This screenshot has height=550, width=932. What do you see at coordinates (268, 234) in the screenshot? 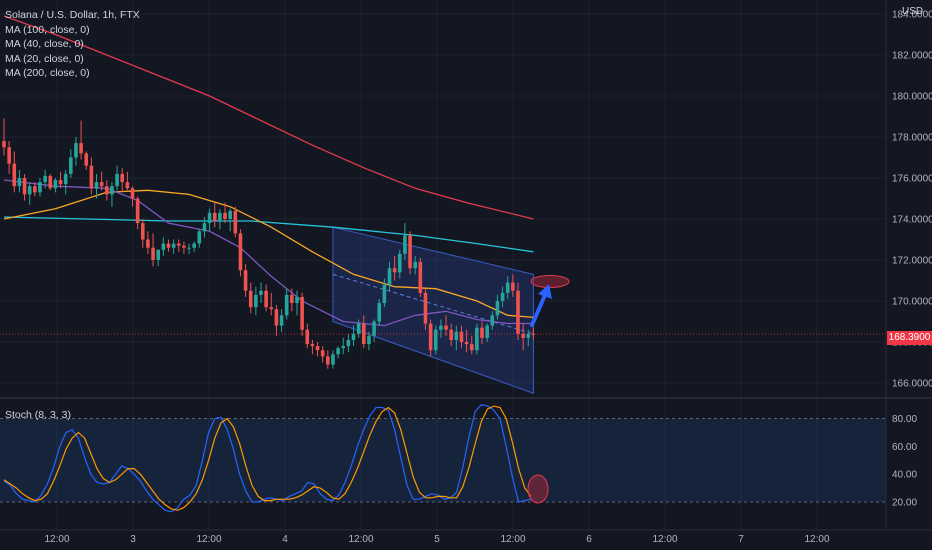
I see `ma100-line` at bounding box center [268, 234].